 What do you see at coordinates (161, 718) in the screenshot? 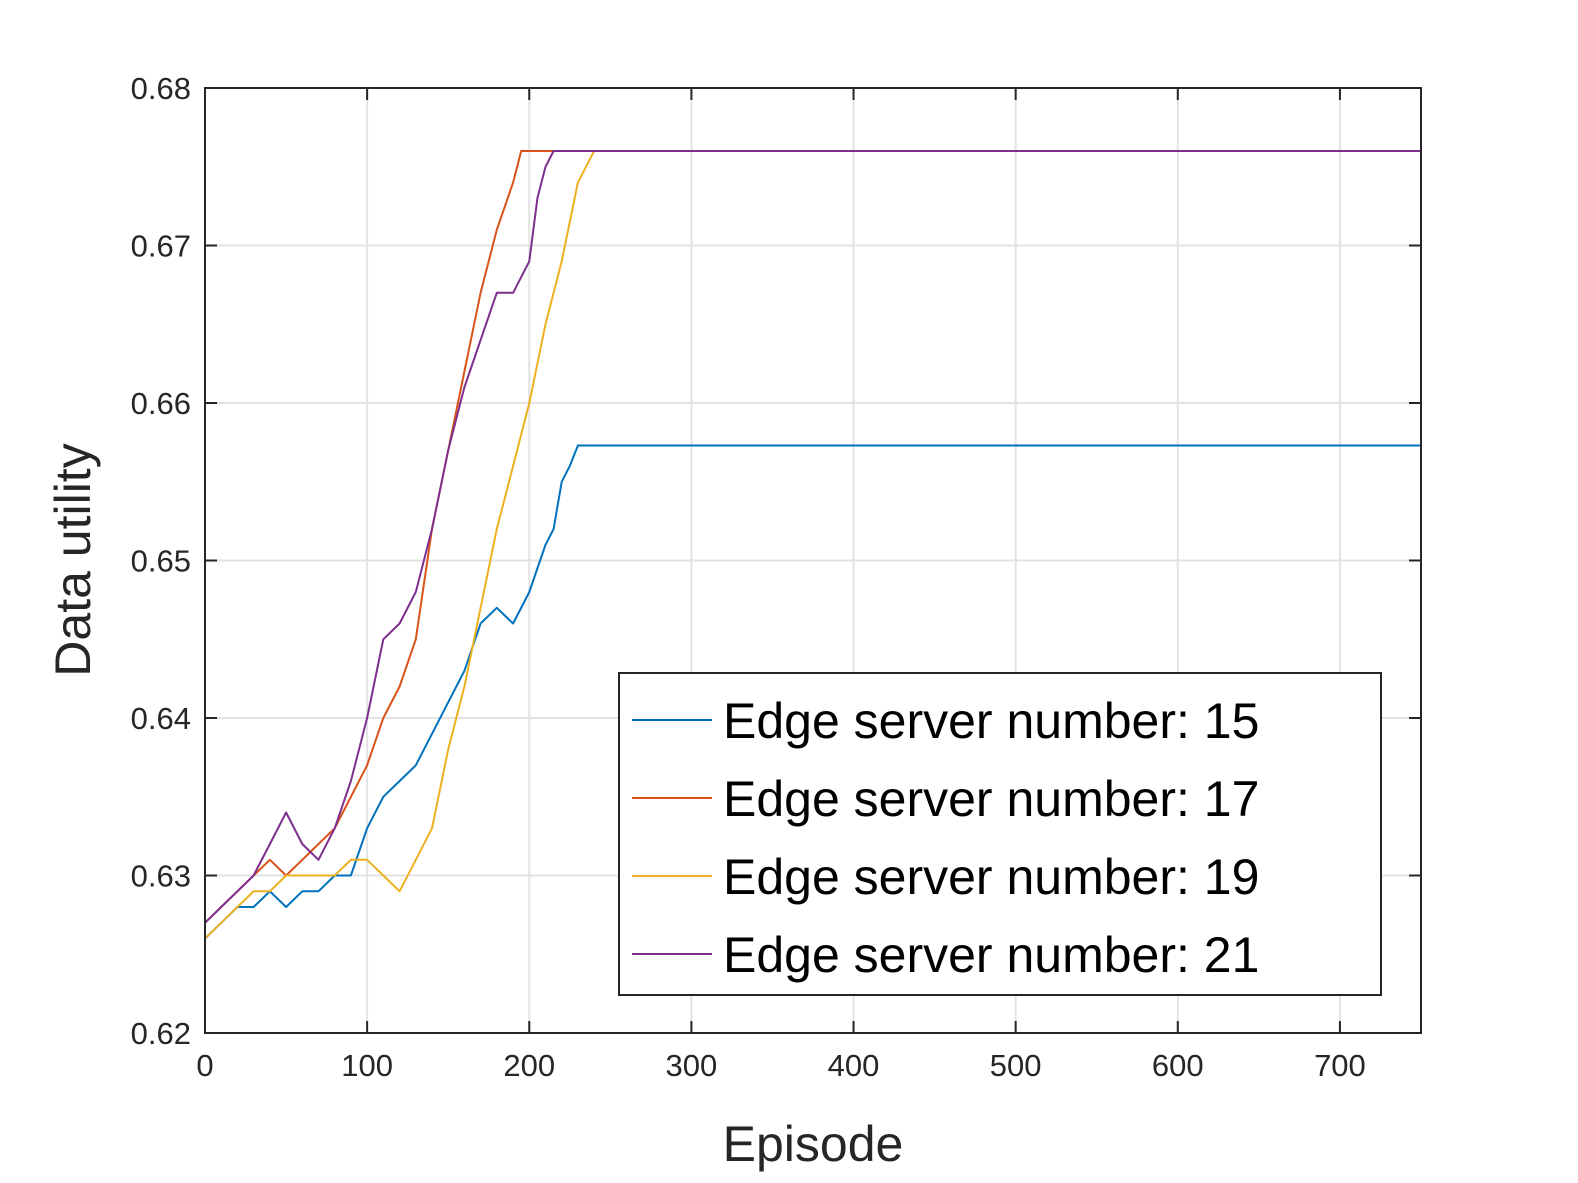
I see `y-tick-label: 0.64` at bounding box center [161, 718].